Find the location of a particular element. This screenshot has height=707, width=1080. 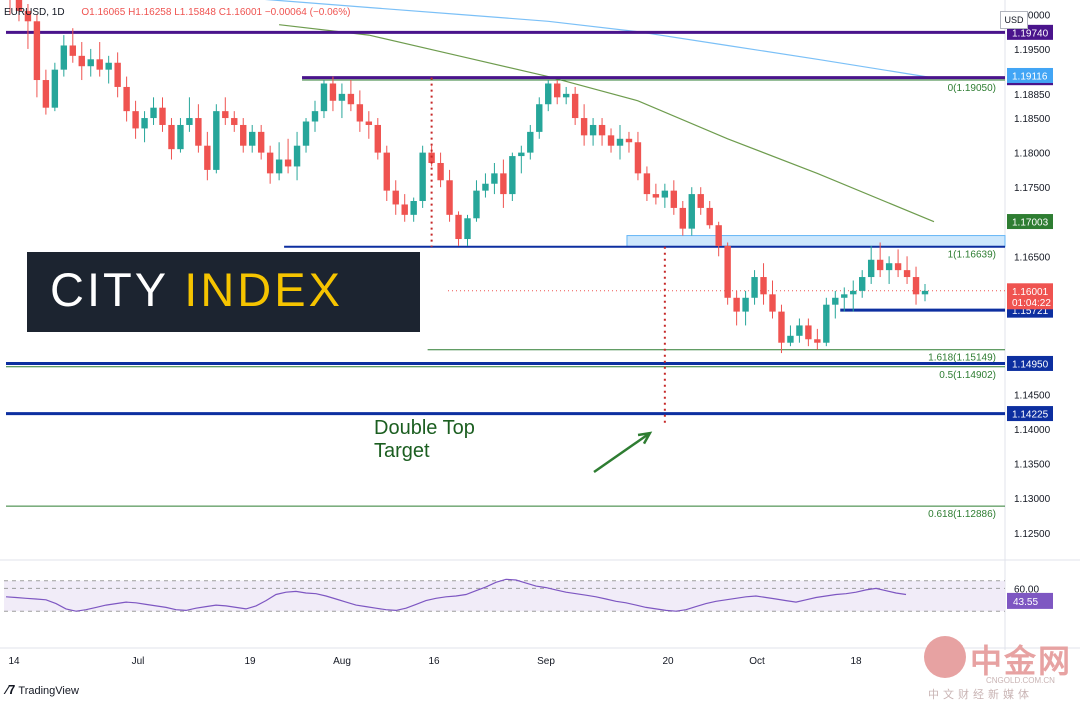

price-tick-label: 1.13500 is located at coordinates (1032, 465).